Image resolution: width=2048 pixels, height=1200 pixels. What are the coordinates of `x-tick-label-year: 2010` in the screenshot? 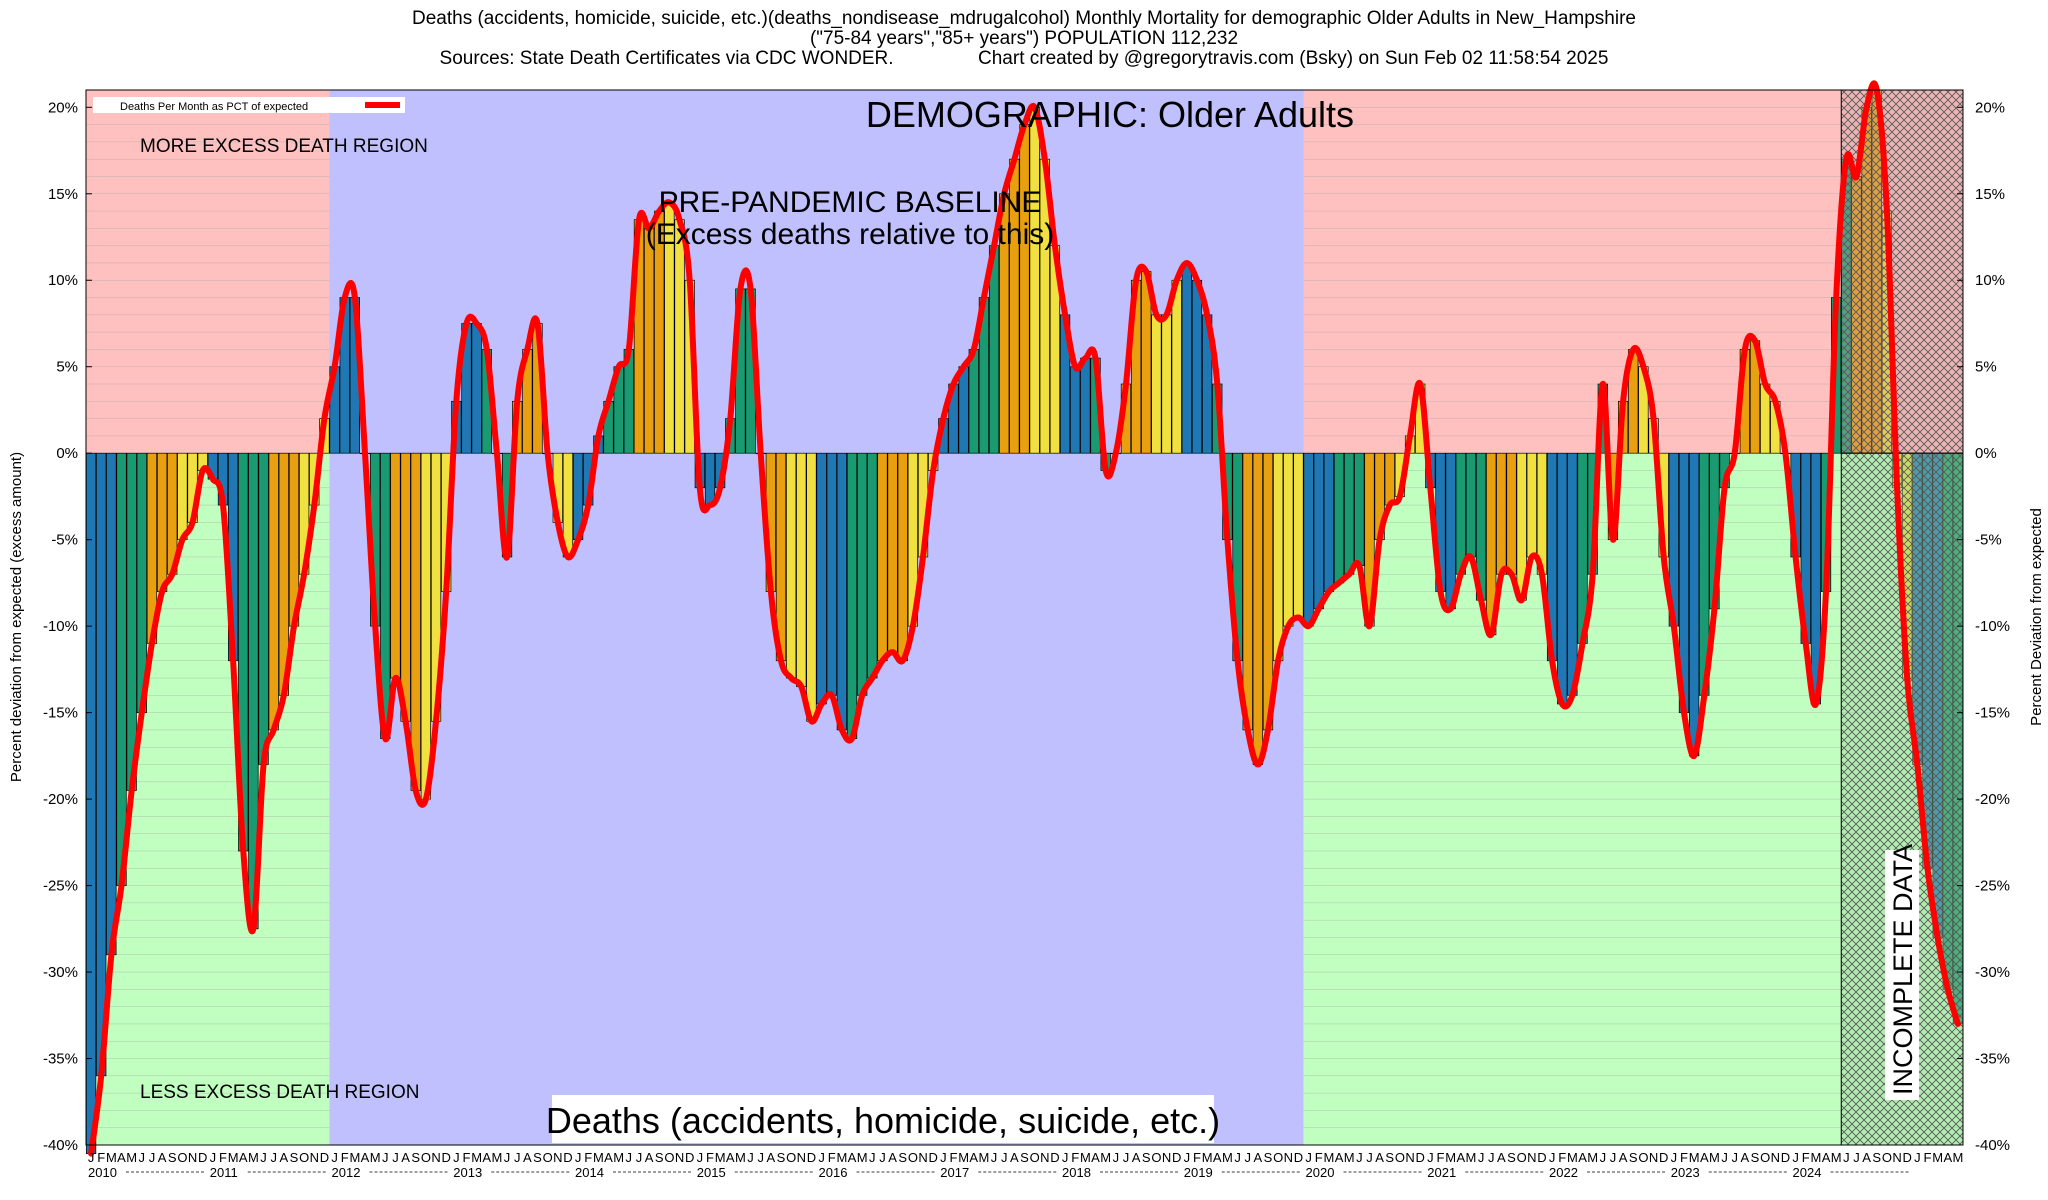 It's located at (102, 1172).